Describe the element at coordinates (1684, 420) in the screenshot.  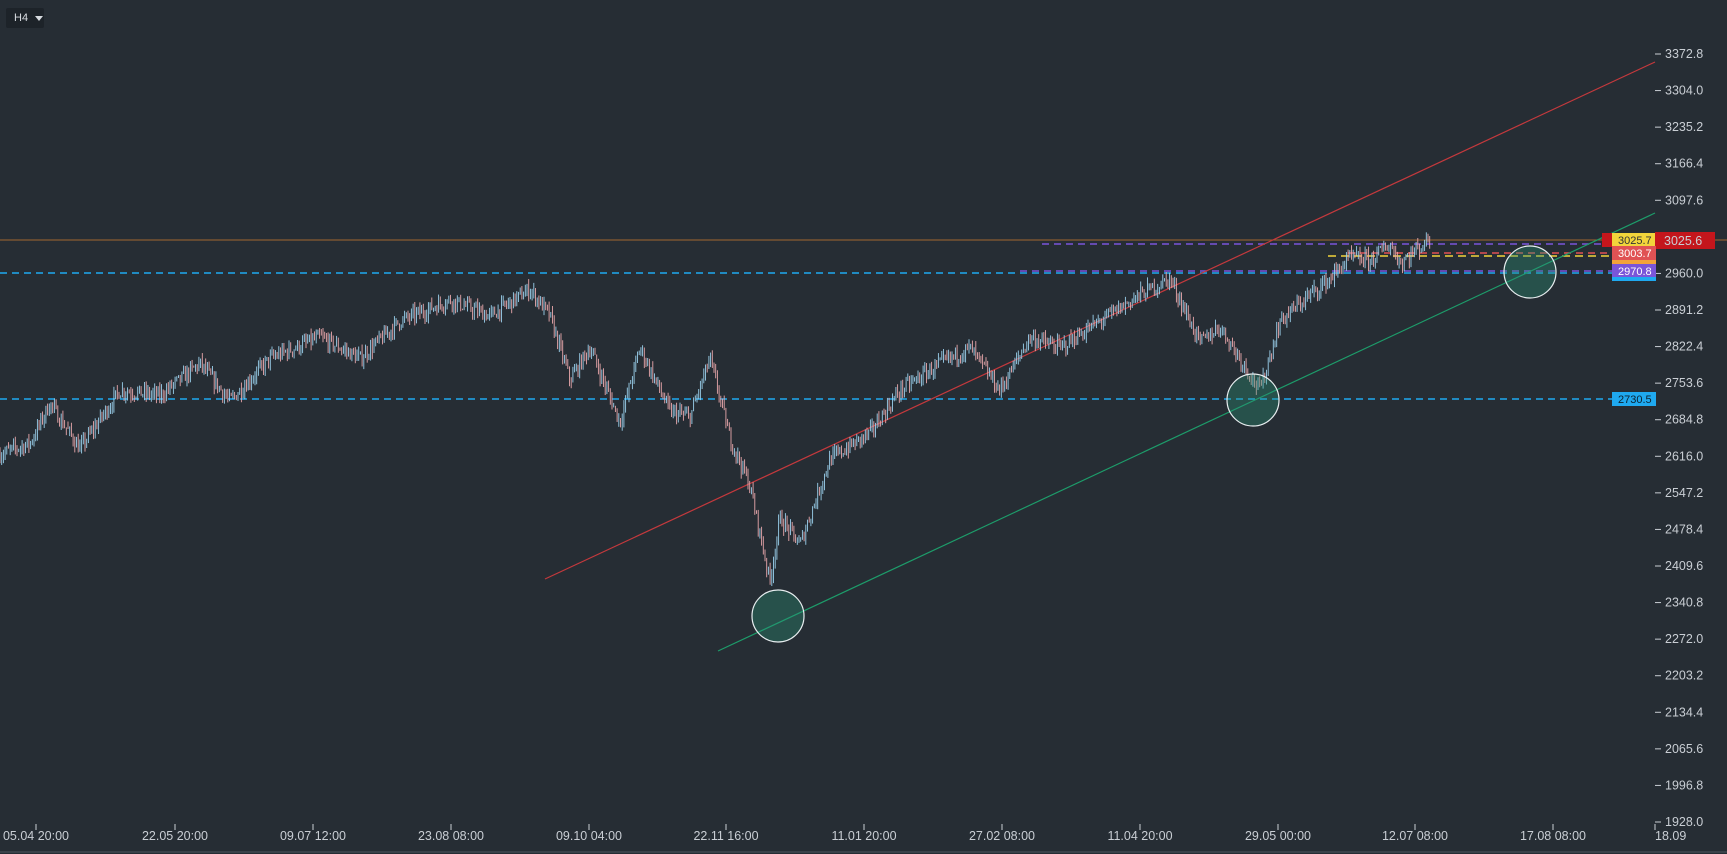
I see `y-tick-label: 2684.8` at that location.